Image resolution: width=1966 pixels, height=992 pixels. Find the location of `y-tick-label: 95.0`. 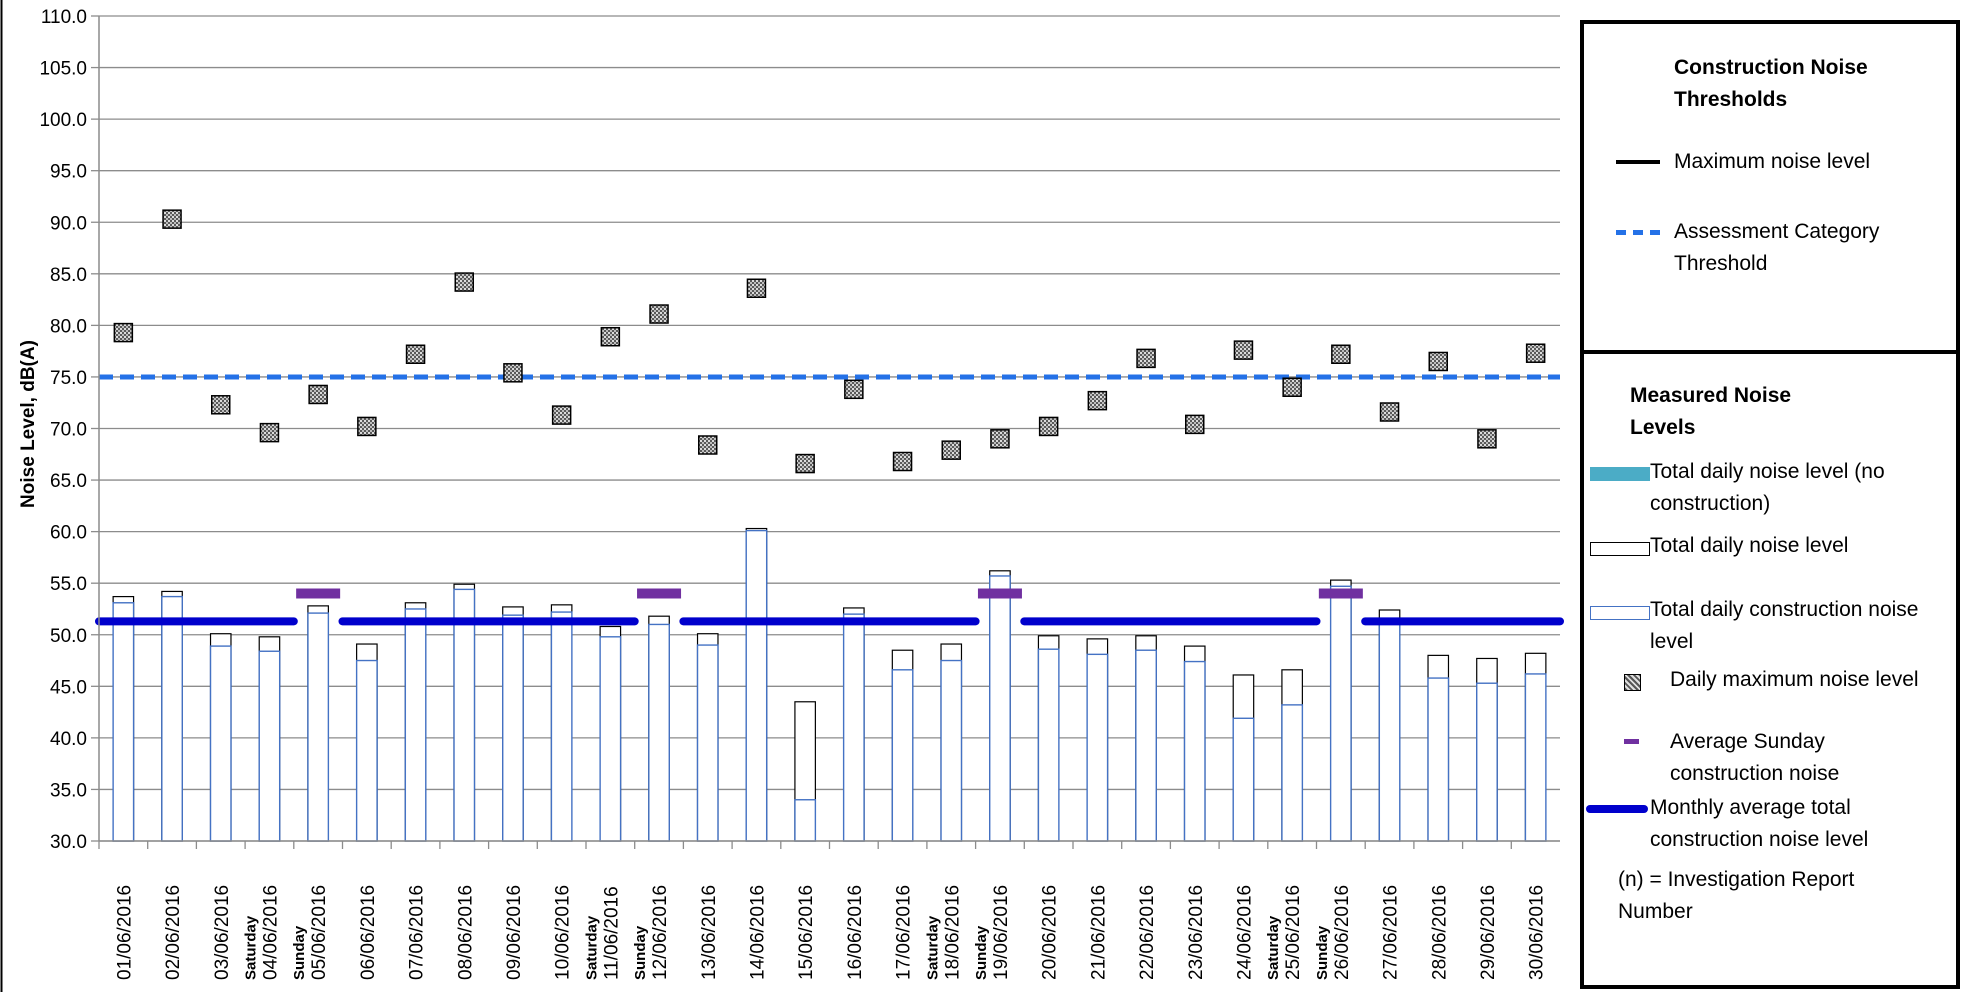

y-tick-label: 95.0 is located at coordinates (68, 172).